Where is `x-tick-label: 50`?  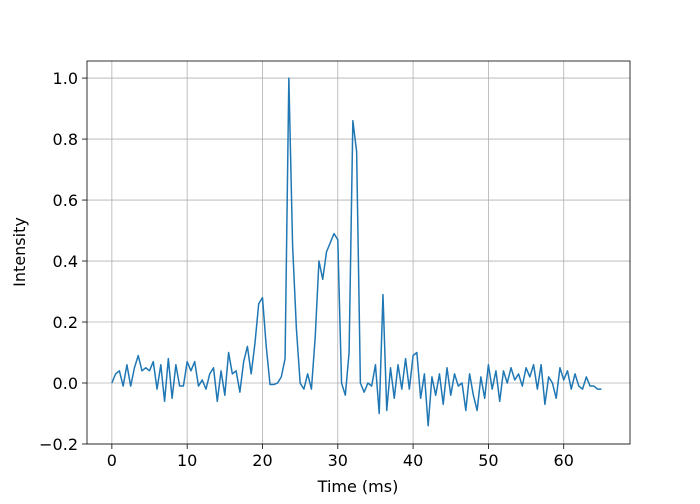 x-tick-label: 50 is located at coordinates (488, 460).